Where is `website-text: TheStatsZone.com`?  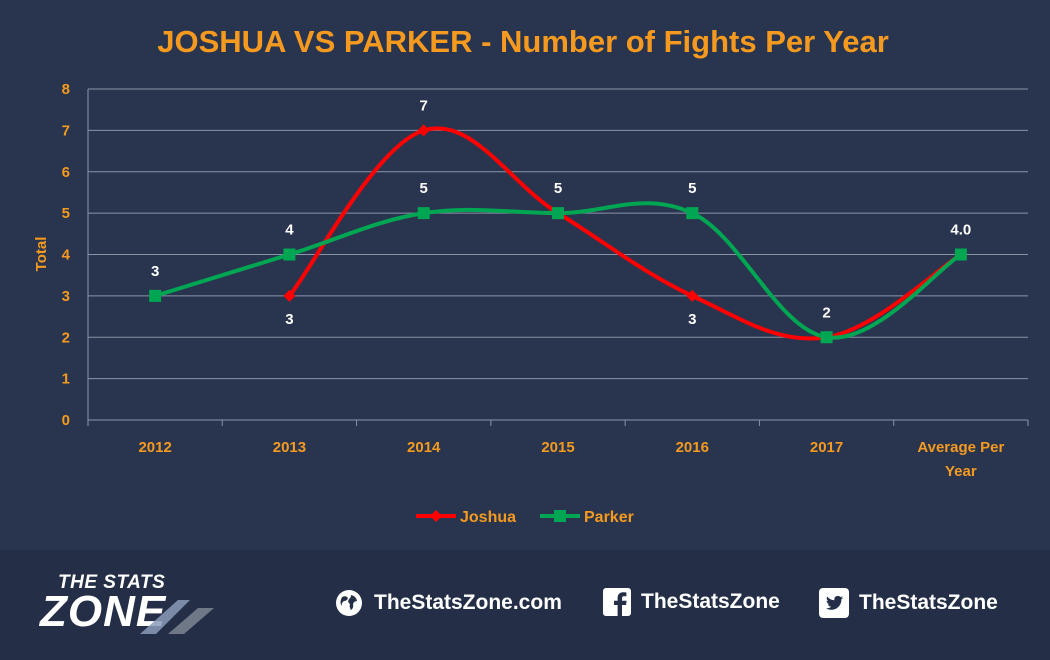 website-text: TheStatsZone.com is located at coordinates (468, 602).